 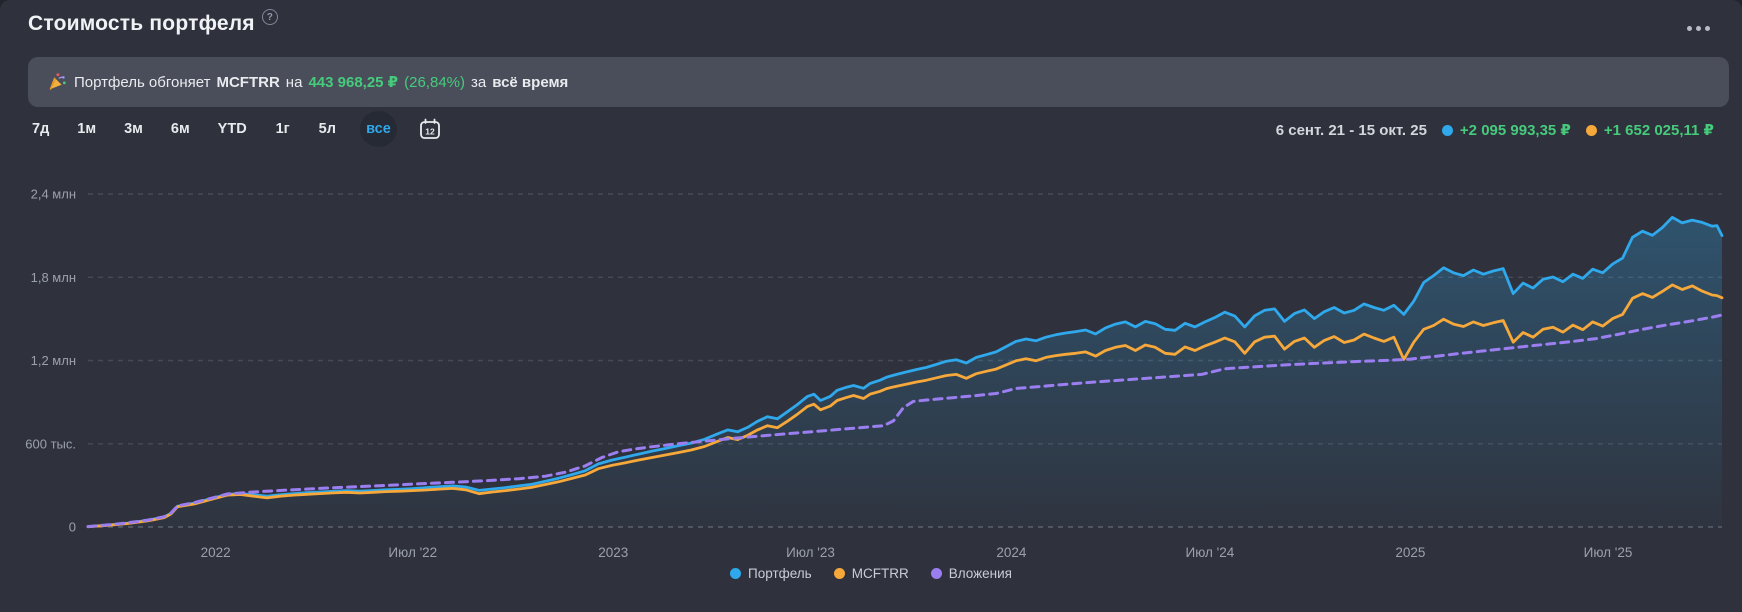 I want to click on chart-legend: Портфель MCFTRR Вложения, so click(x=871, y=573).